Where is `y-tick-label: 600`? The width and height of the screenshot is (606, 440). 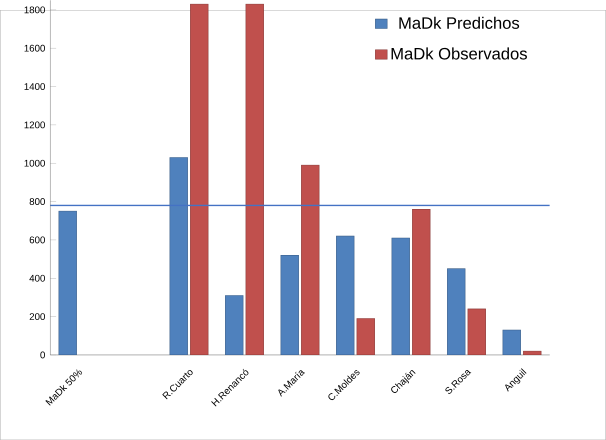
y-tick-label: 600 is located at coordinates (37, 240).